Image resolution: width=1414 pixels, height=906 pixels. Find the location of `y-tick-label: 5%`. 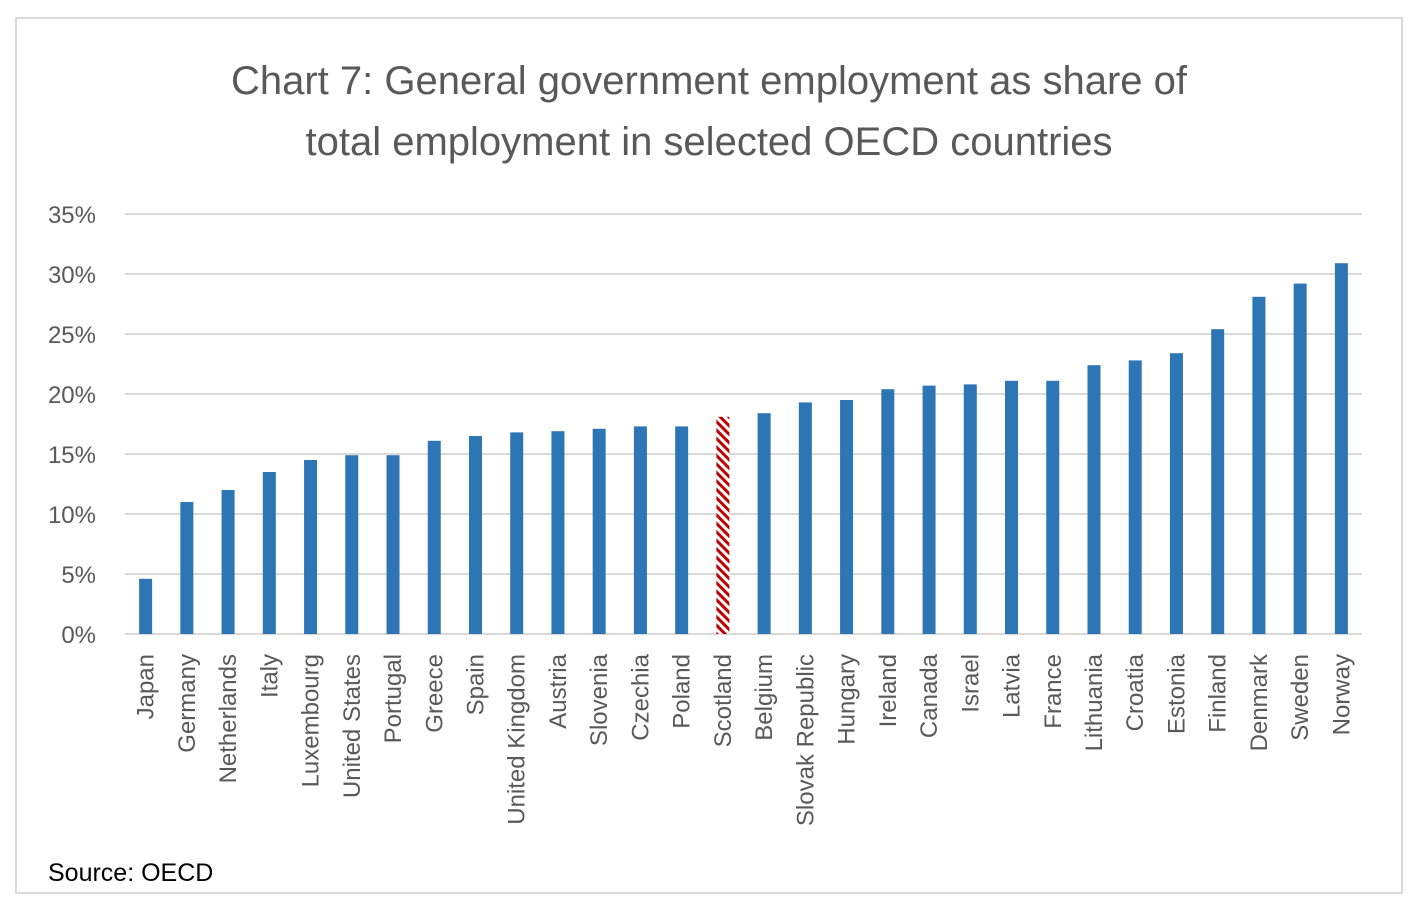

y-tick-label: 5% is located at coordinates (78, 575).